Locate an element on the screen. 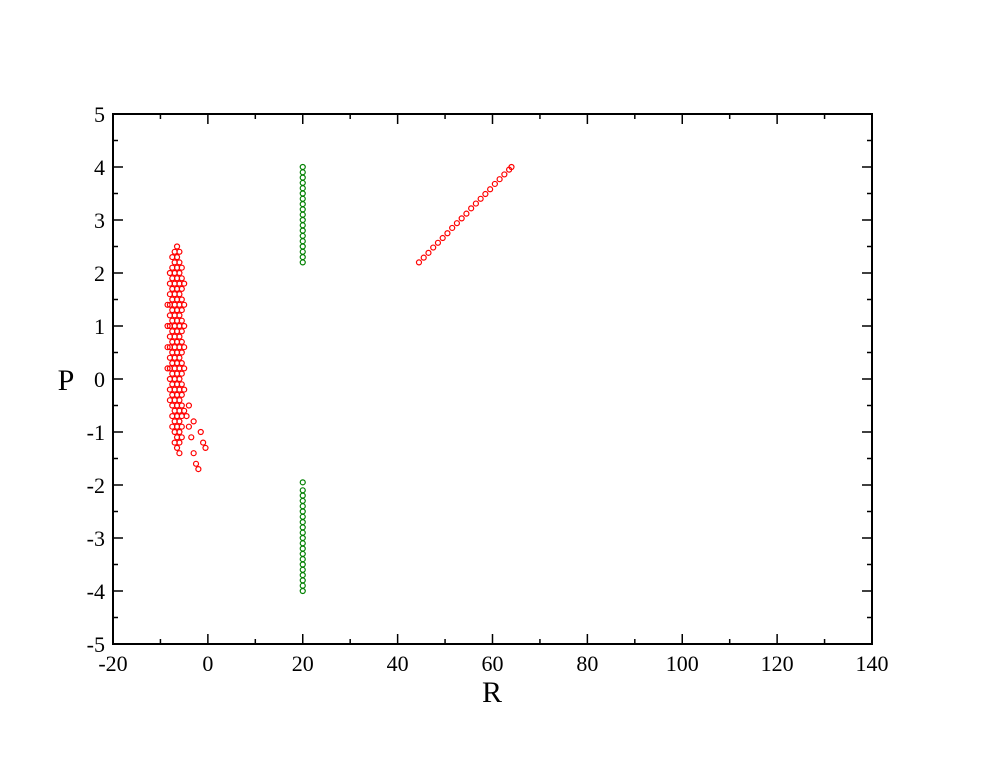 This screenshot has width=981, height=758. x-tick-label: 40 is located at coordinates (398, 663).